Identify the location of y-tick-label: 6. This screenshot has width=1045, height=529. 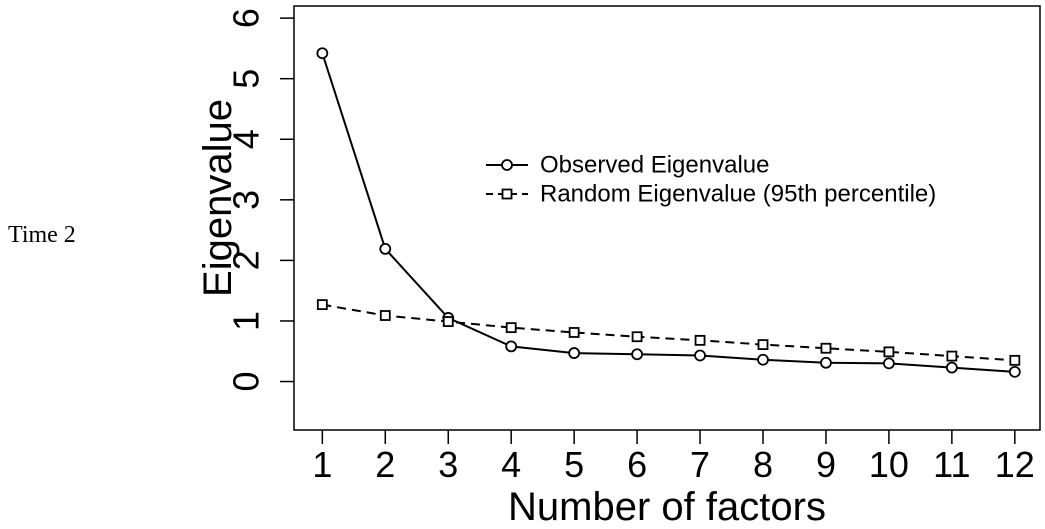
(246, 18).